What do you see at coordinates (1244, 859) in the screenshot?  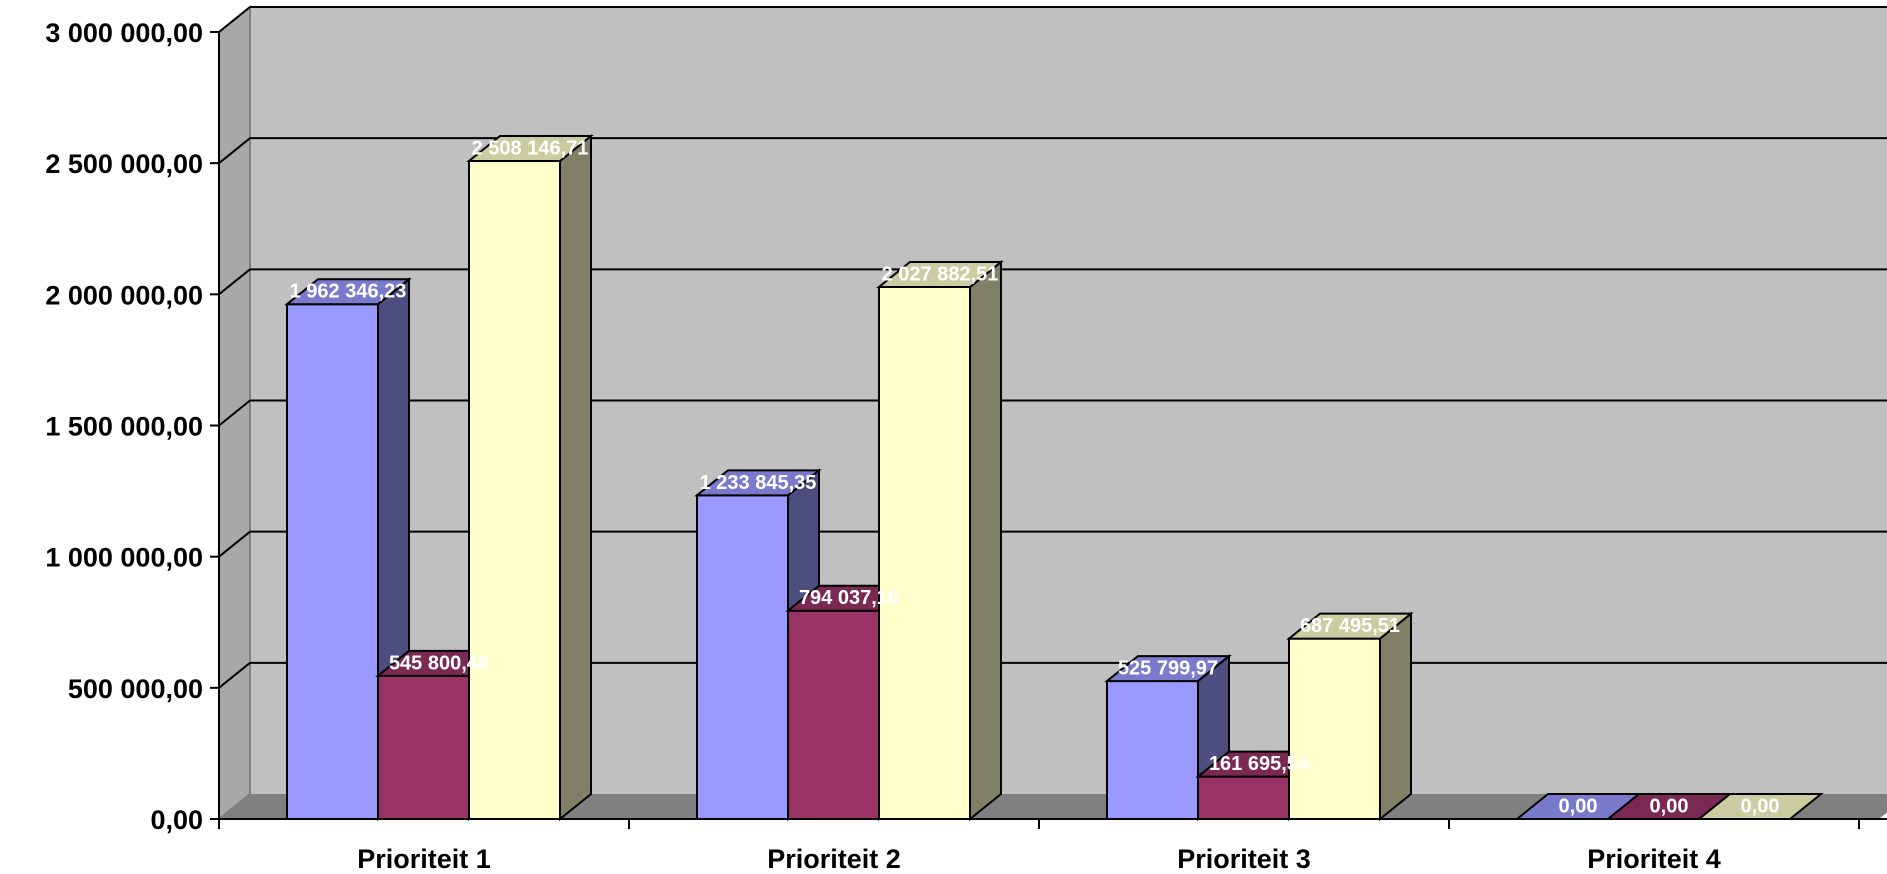 I see `x-tick-label: Prioriteit 3` at bounding box center [1244, 859].